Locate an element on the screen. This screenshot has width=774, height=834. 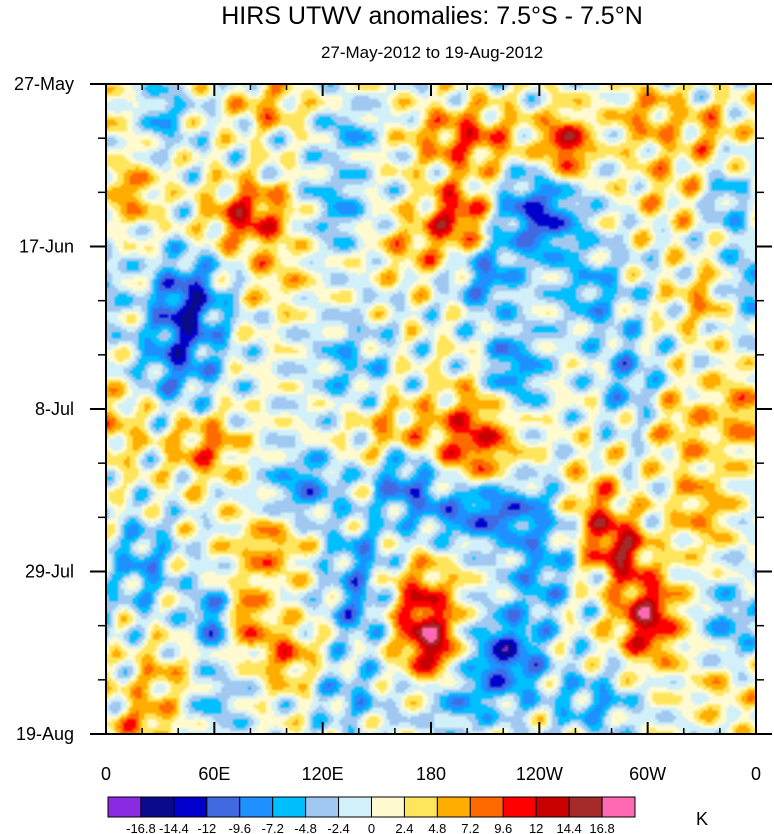
y-tick-label: 27-May is located at coordinates (44, 84).